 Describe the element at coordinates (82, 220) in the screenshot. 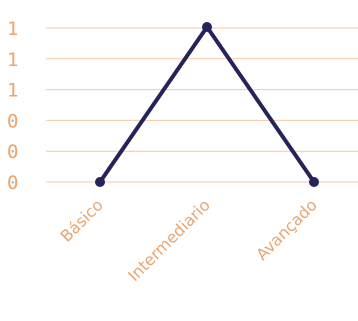

I see `x-tick-label: Básico` at that location.